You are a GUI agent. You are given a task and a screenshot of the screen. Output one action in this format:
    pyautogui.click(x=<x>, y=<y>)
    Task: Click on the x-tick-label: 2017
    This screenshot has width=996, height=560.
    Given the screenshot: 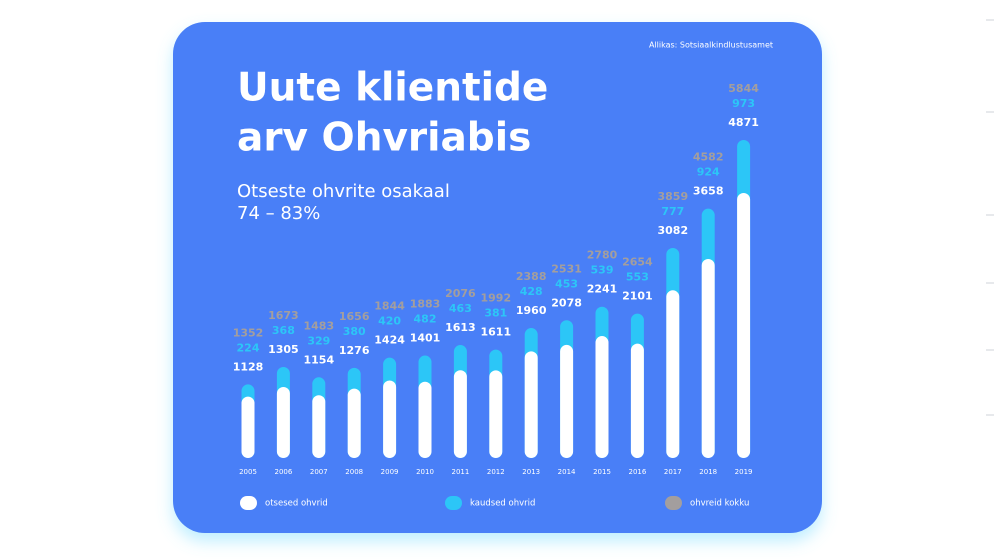 What is the action you would take?
    pyautogui.click(x=673, y=472)
    